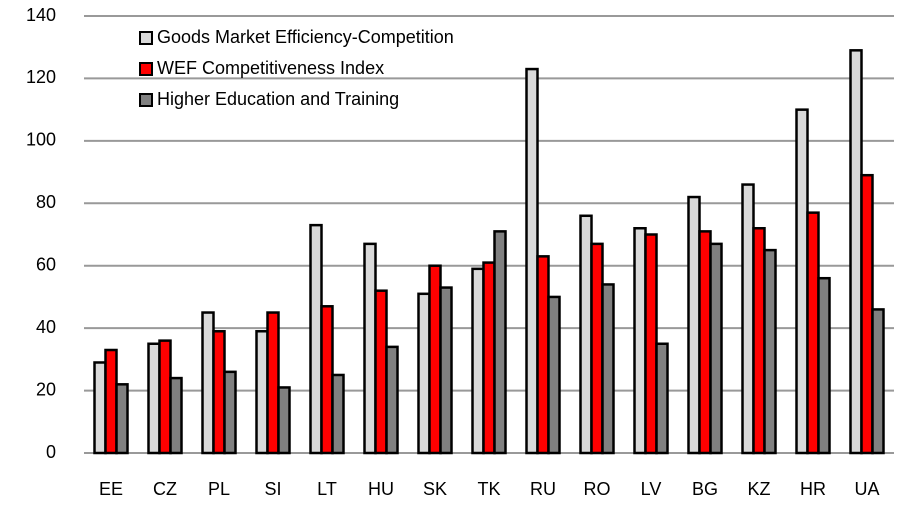  I want to click on y-tick-label: 20, so click(46, 389).